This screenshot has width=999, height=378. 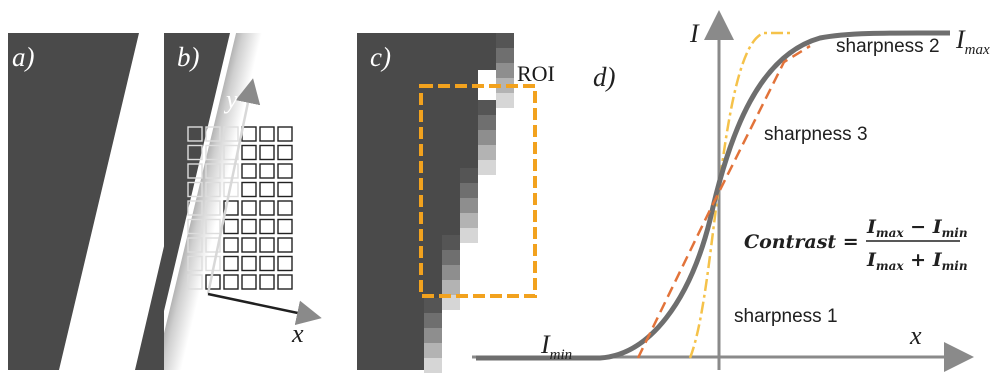 I want to click on formula-numerator: Imax − Imin, so click(x=917, y=228).